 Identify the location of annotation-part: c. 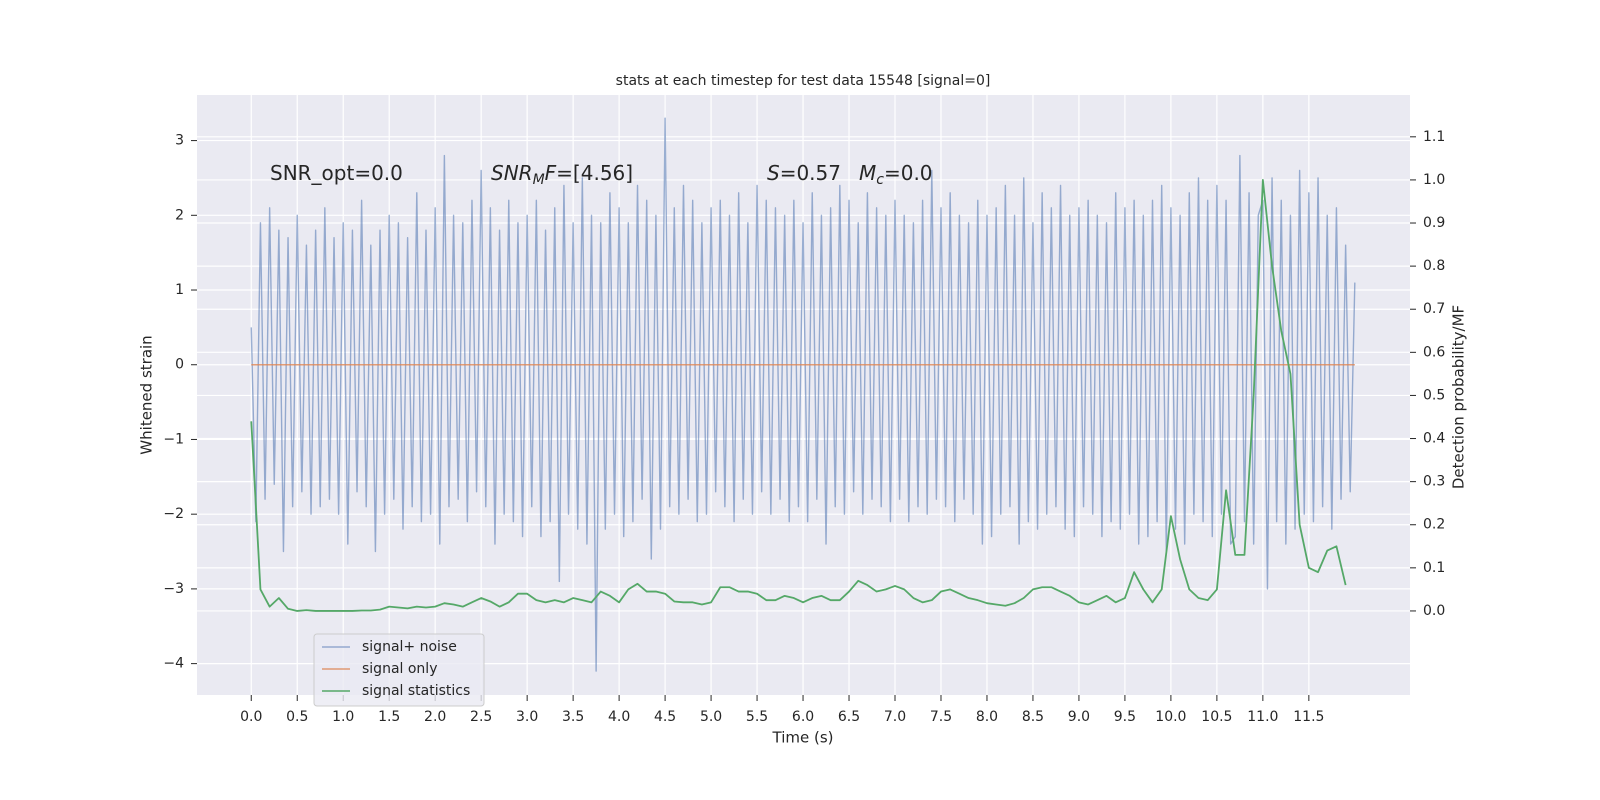
(880, 180).